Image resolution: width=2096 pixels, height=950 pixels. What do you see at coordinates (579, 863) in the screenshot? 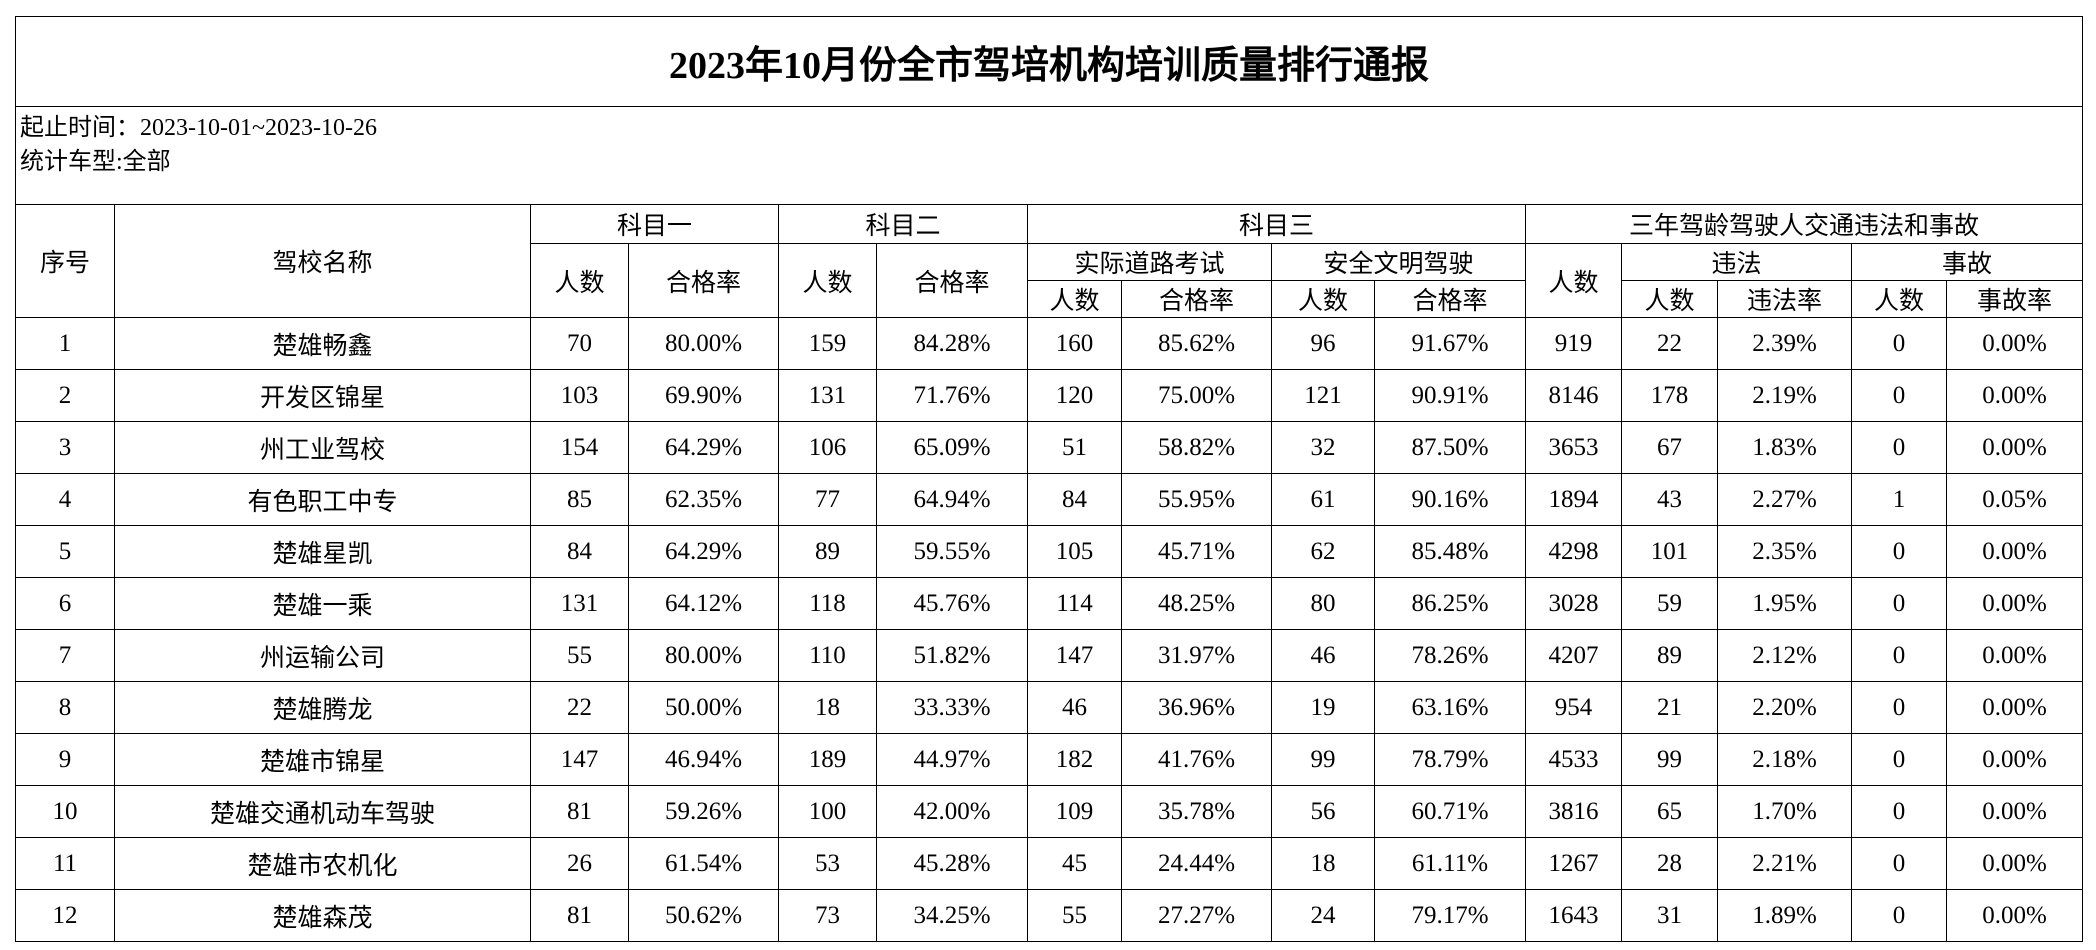
I see `table-cell: 26` at bounding box center [579, 863].